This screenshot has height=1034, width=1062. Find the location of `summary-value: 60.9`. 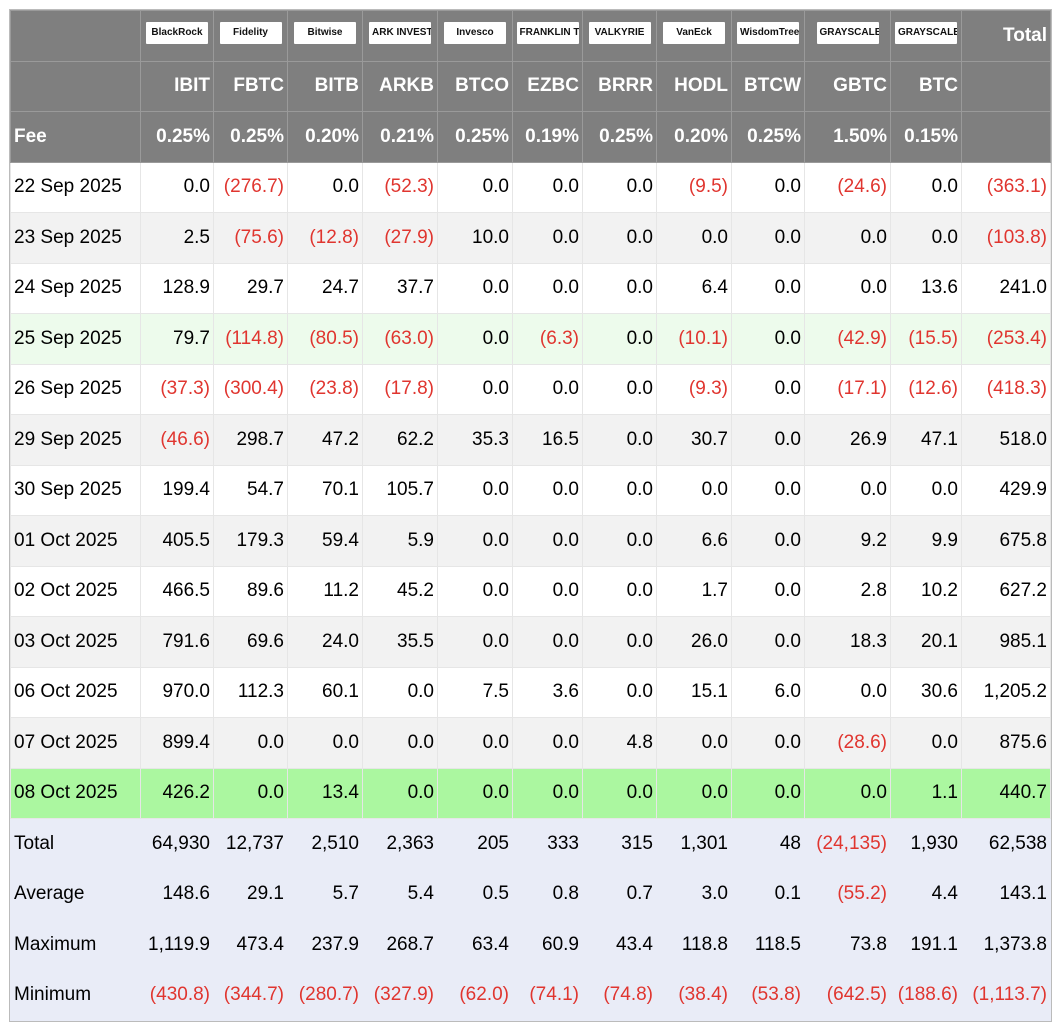

summary-value: 60.9 is located at coordinates (547, 945).